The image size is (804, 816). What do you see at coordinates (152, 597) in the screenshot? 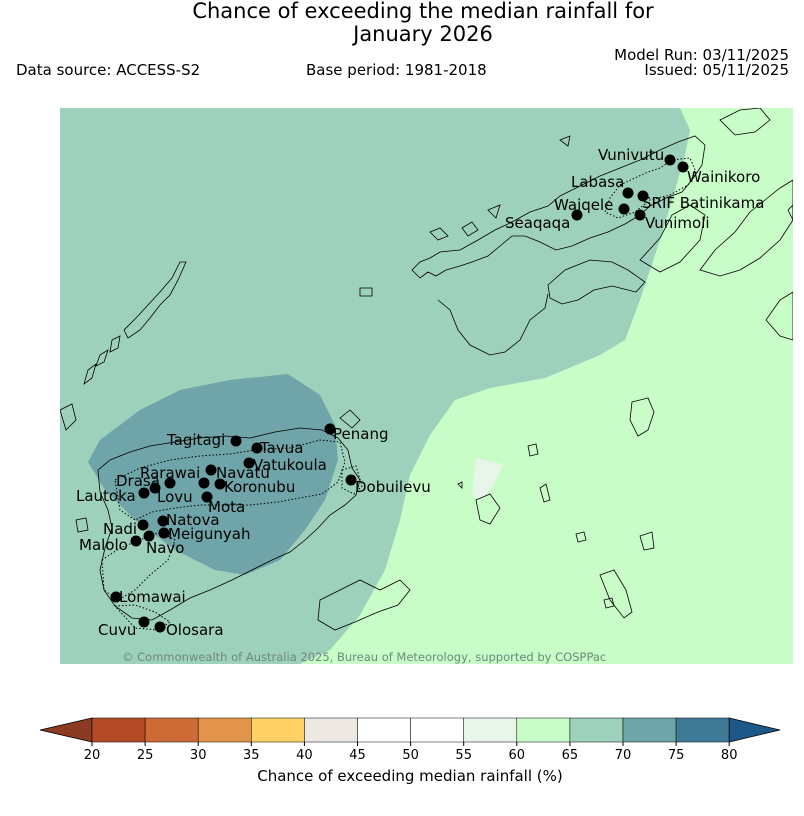
I see `station-label: Lomawai` at bounding box center [152, 597].